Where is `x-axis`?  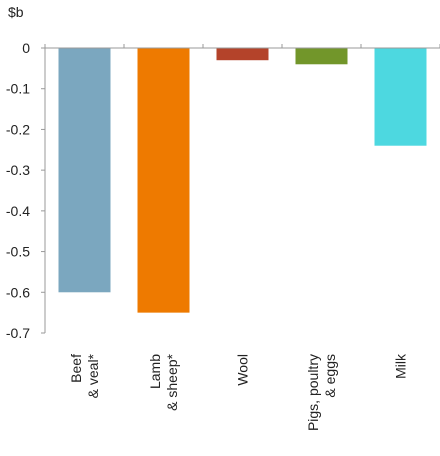
x-axis is located at coordinates (242, 46).